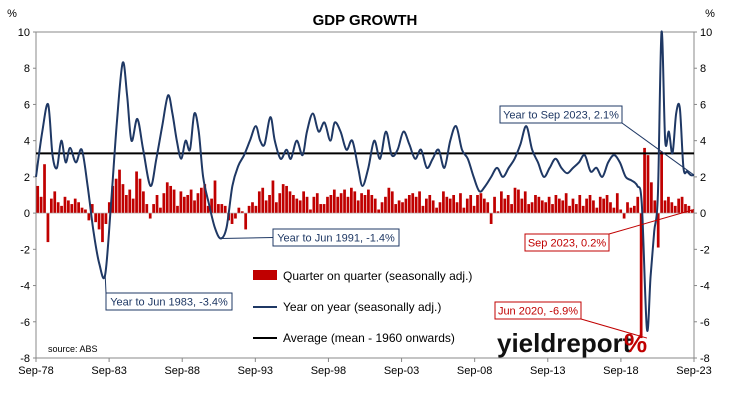  What do you see at coordinates (703, 69) in the screenshot?
I see `y-tick-label-right: 8` at bounding box center [703, 69].